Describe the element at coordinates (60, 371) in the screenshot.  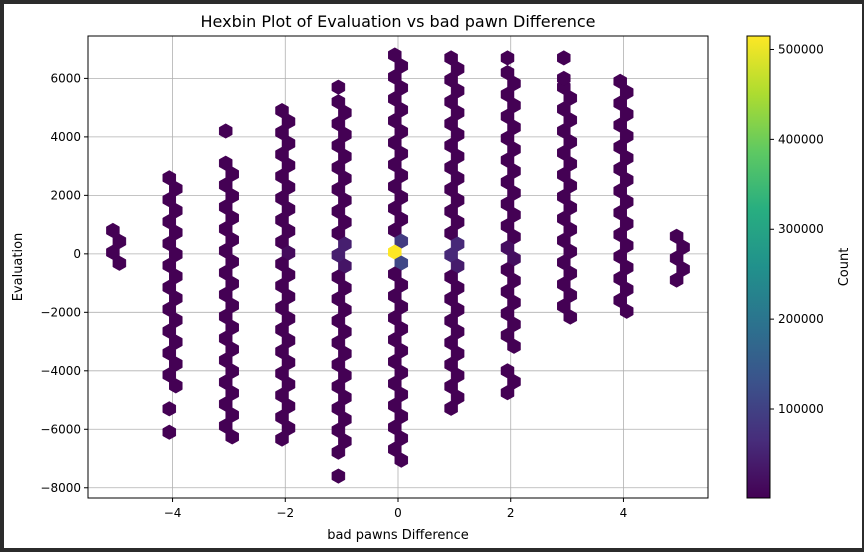
I see `y-tick-label: −4000` at that location.